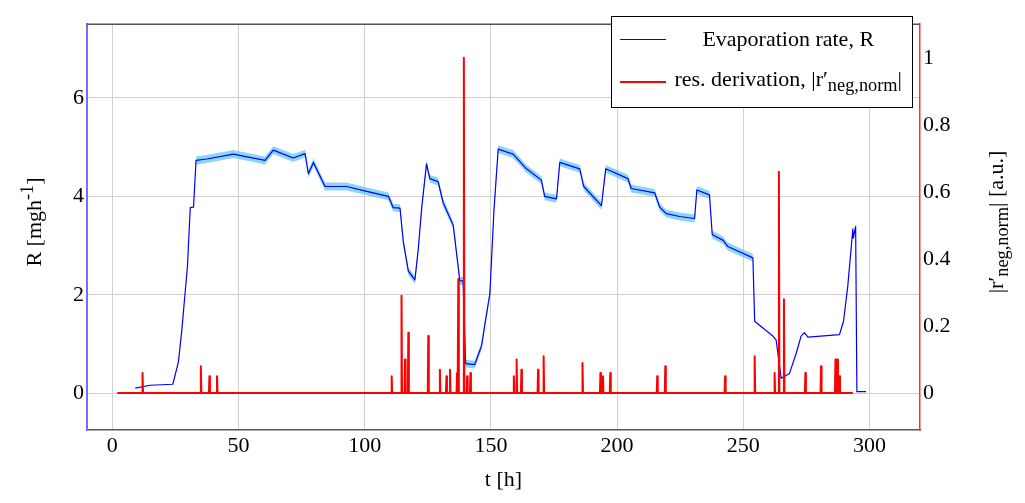  What do you see at coordinates (870, 444) in the screenshot?
I see `x-tick-label: 300` at bounding box center [870, 444].